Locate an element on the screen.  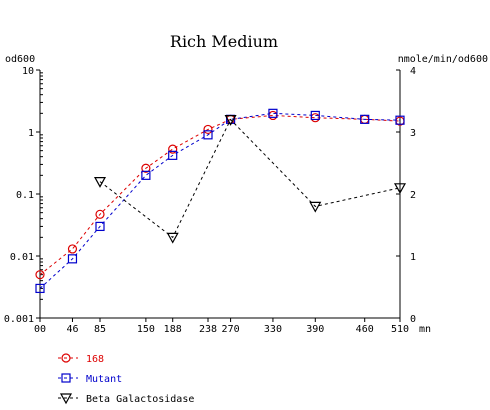
x-tick-label: 238 is located at coordinates (208, 329).